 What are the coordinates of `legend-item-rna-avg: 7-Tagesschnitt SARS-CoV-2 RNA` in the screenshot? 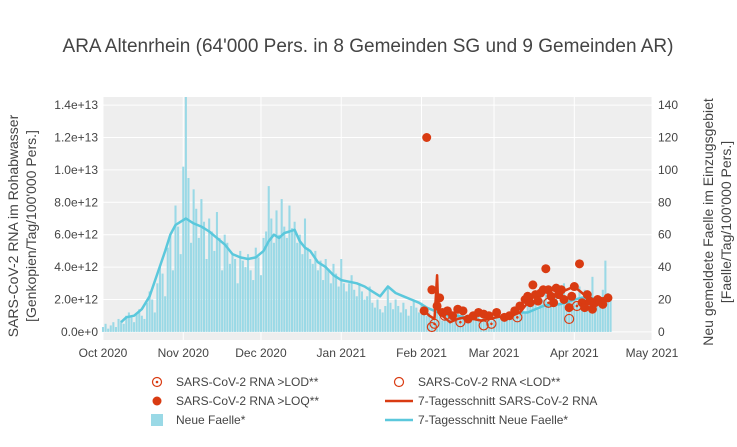 It's located at (491, 401).